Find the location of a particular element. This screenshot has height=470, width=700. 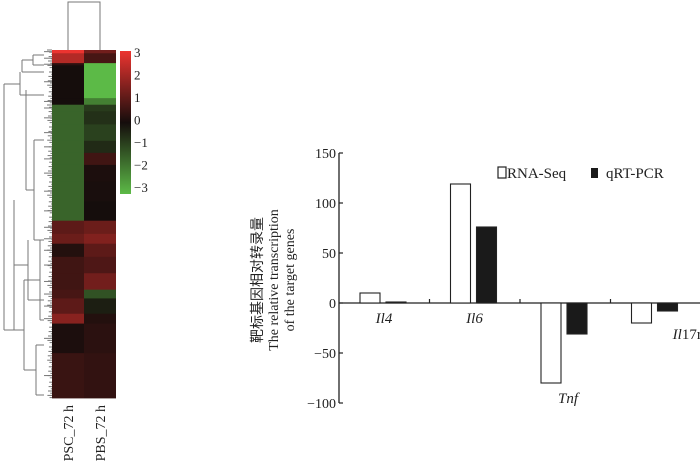

bar-tnf-rna-seq is located at coordinates (551, 343).